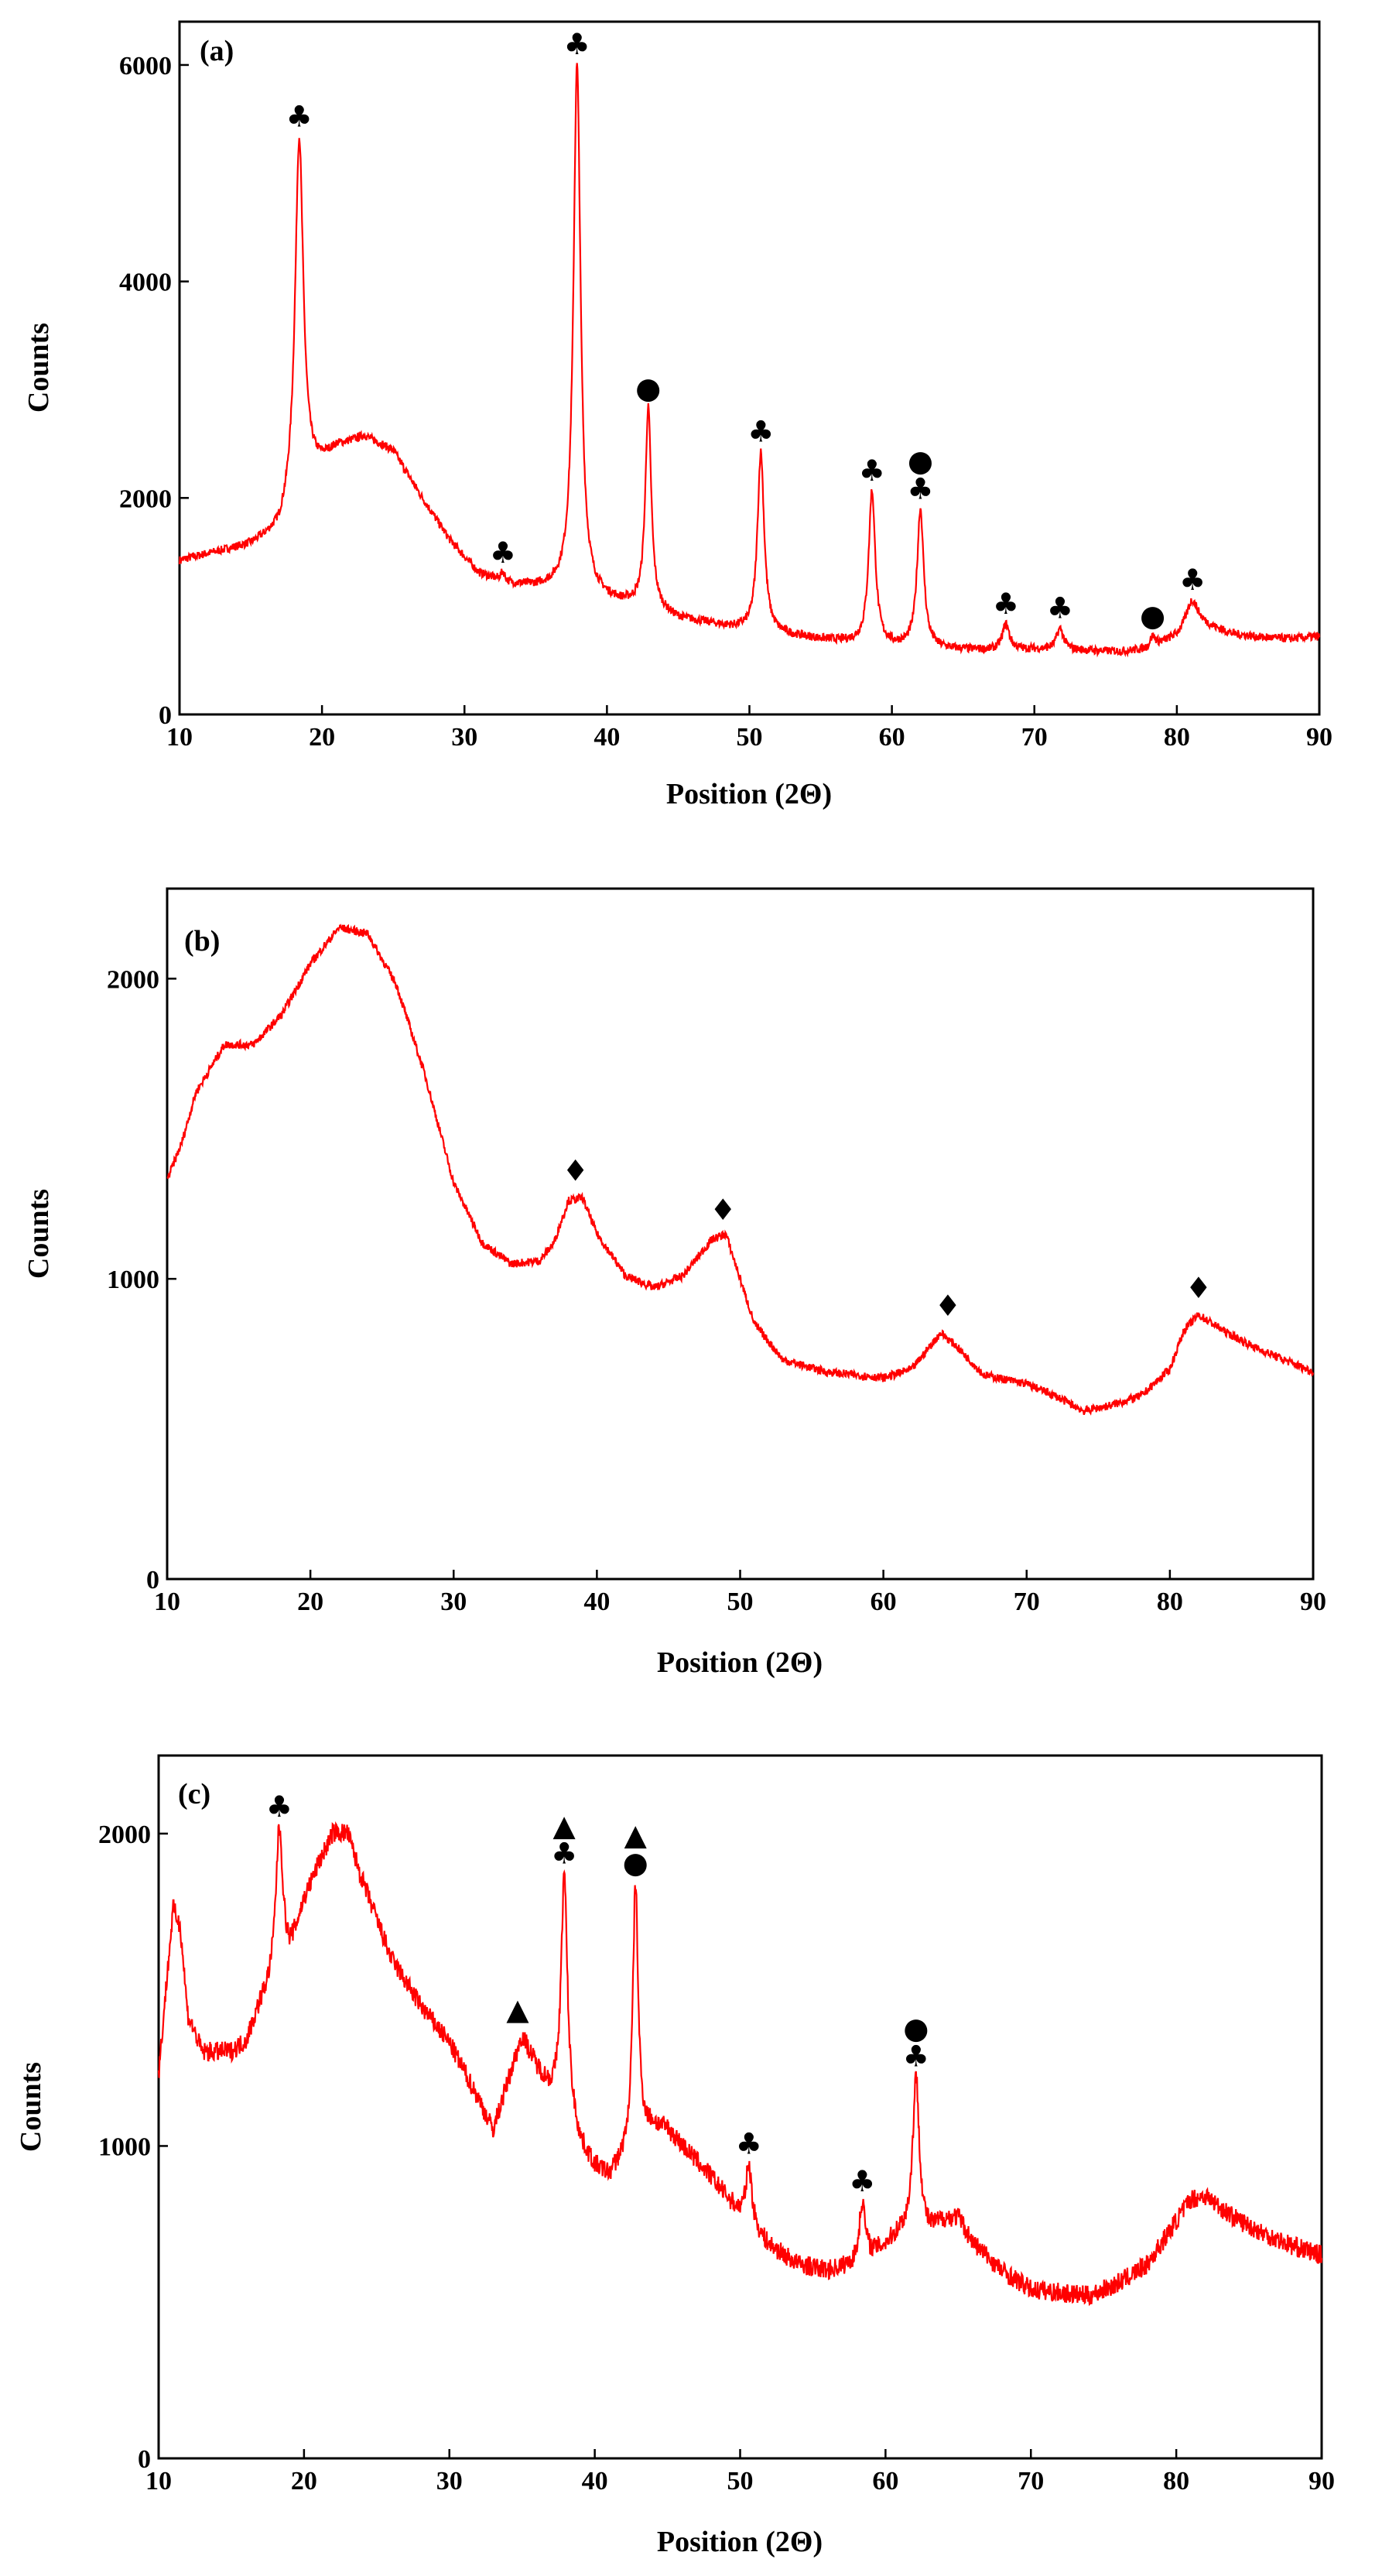  What do you see at coordinates (194, 1794) in the screenshot?
I see `panel-label-c: (c)` at bounding box center [194, 1794].